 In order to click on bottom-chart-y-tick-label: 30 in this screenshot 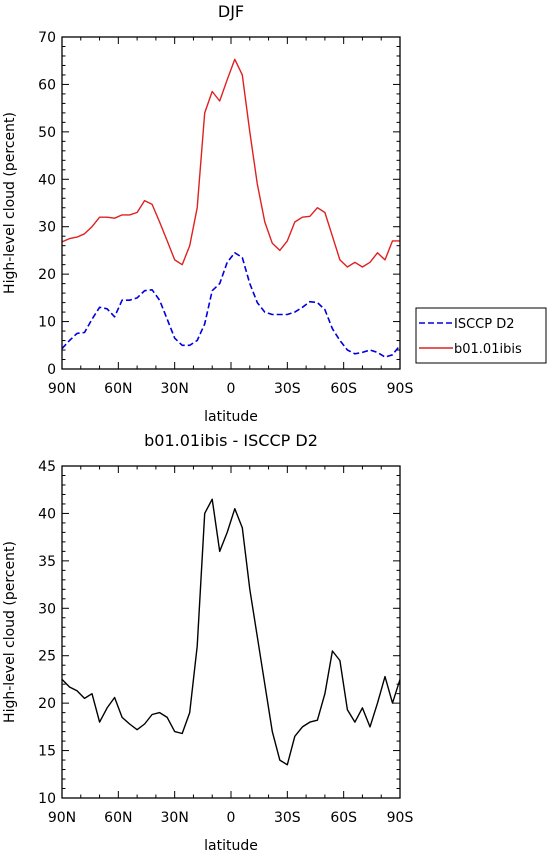, I will do `click(47, 609)`.